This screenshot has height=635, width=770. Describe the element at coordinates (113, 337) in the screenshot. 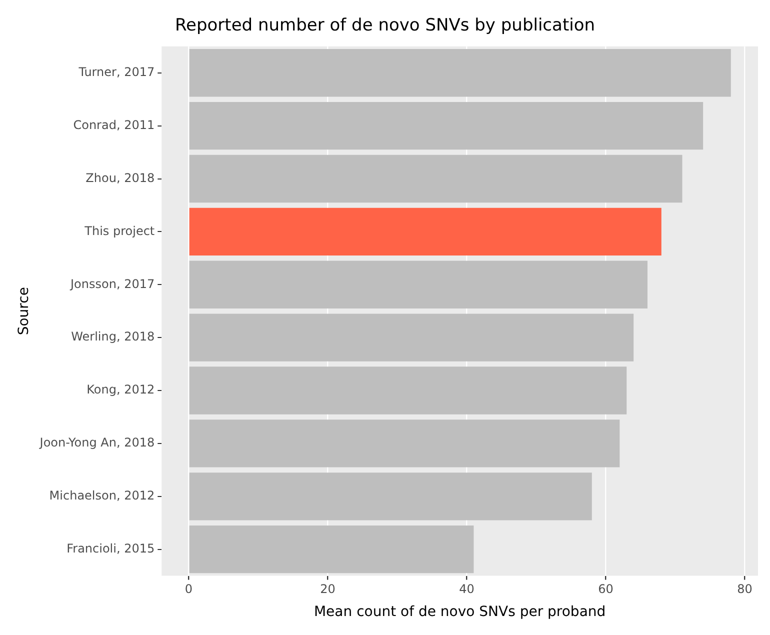

I see `y-tick-label: Werling, 2018` at that location.